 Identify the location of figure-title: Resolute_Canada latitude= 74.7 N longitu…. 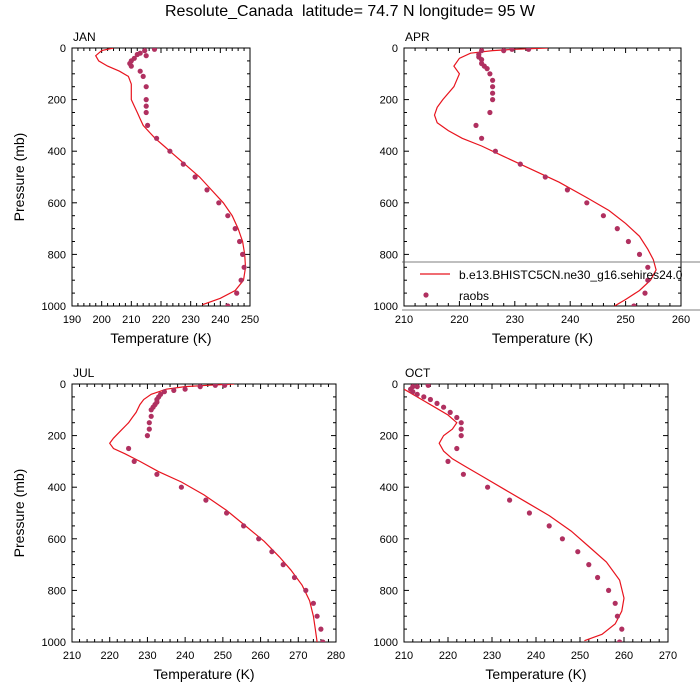
(350, 11).